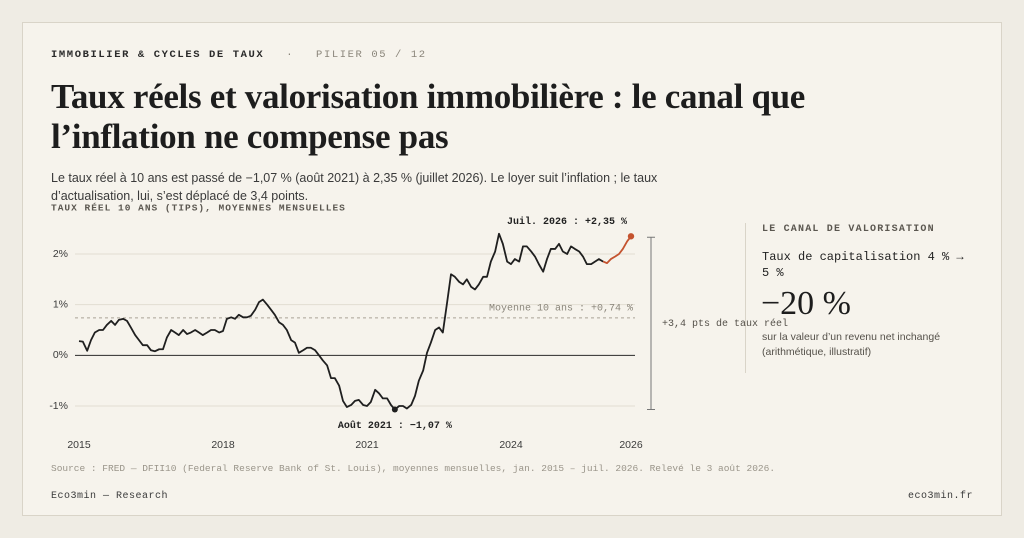 This screenshot has width=1024, height=538. I want to click on data-line, so click(617, 250).